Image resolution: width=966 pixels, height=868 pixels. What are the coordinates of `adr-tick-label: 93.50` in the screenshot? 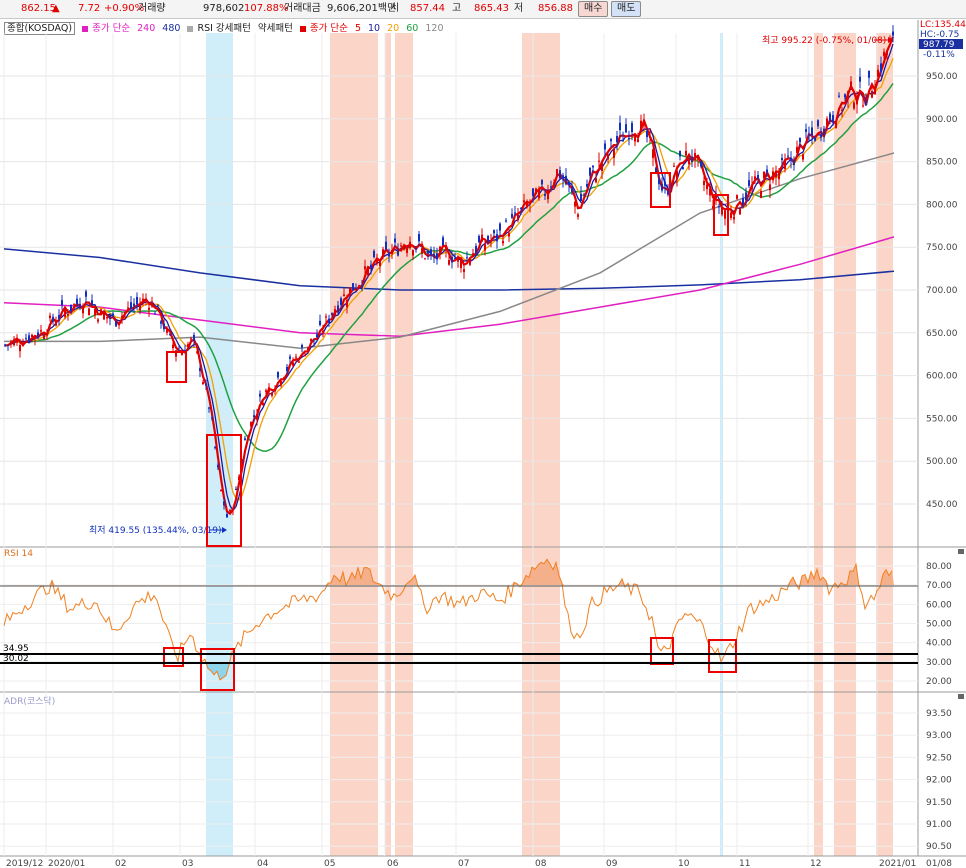 It's located at (939, 714).